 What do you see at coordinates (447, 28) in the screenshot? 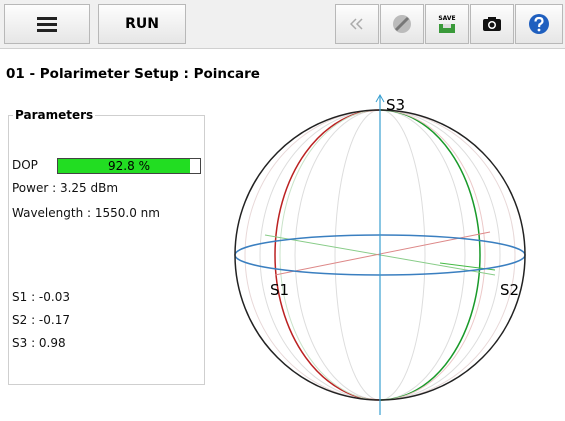
I see `save-icon` at bounding box center [447, 28].